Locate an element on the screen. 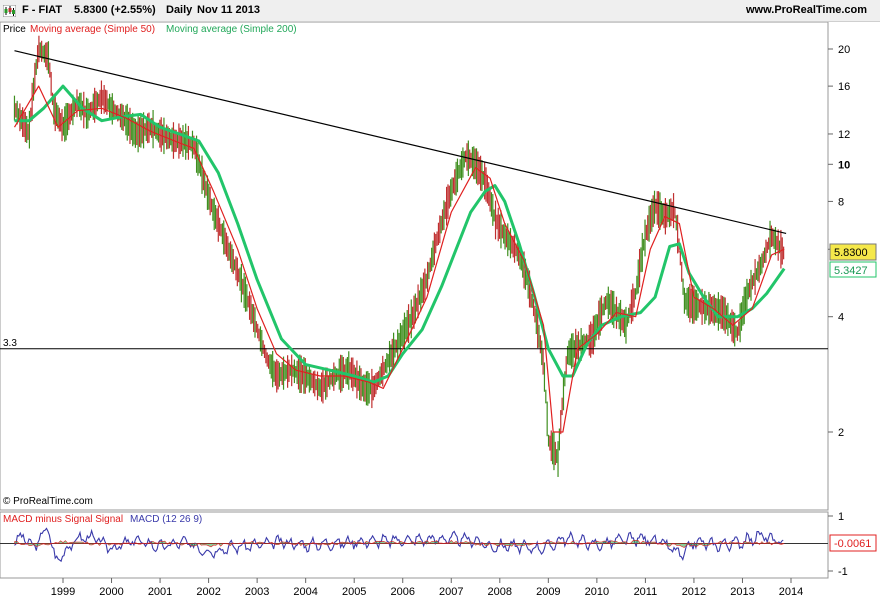  x-tick-label: 2013 is located at coordinates (742, 592).